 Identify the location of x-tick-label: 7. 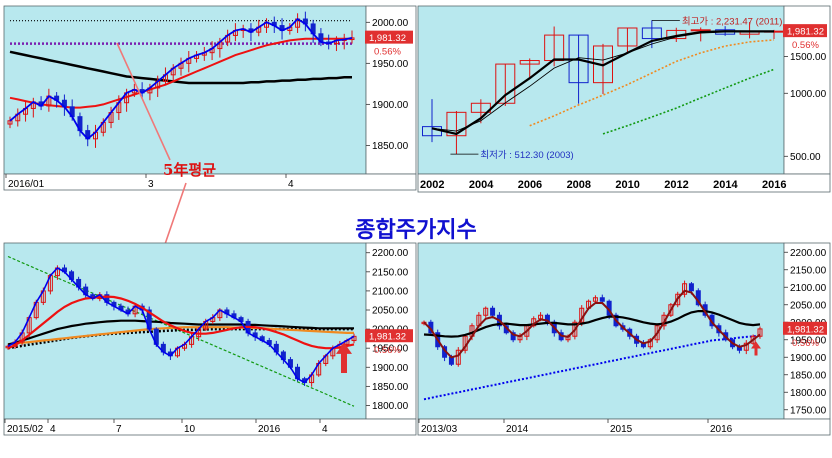
(119, 429).